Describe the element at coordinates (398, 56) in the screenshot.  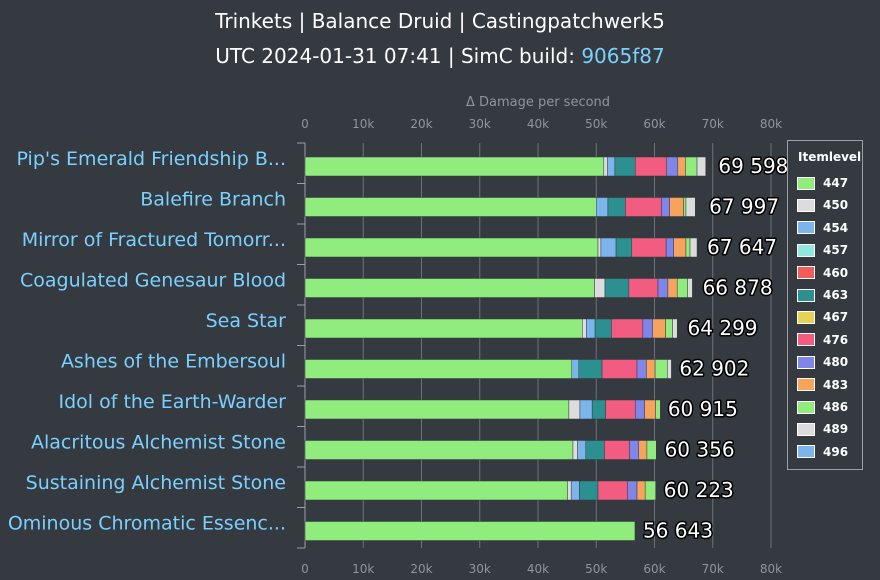
I see `subtitle-prefix: UTC 2024-01-31 07:41 | SimC build:` at that location.